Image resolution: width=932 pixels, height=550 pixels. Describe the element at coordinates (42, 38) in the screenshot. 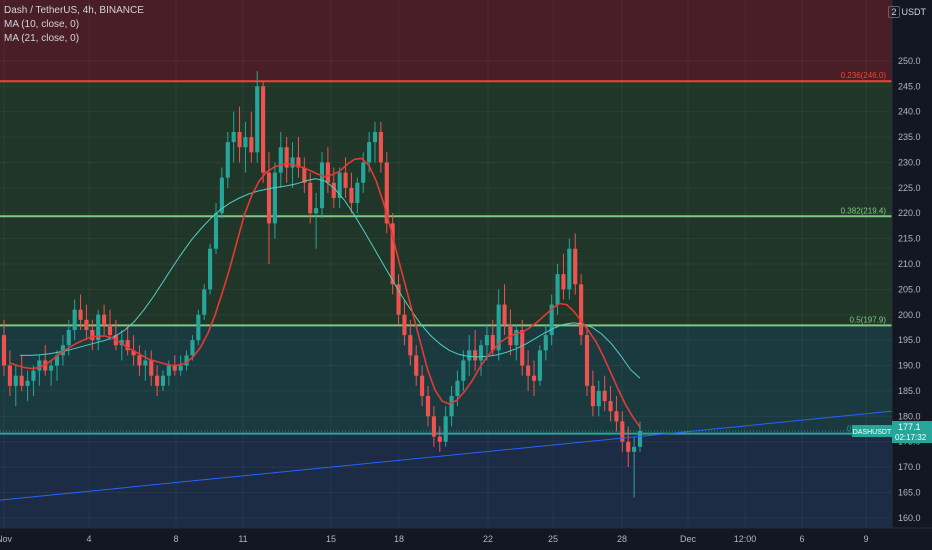

I see `ma21-legend: MA (21, close, 0)` at that location.